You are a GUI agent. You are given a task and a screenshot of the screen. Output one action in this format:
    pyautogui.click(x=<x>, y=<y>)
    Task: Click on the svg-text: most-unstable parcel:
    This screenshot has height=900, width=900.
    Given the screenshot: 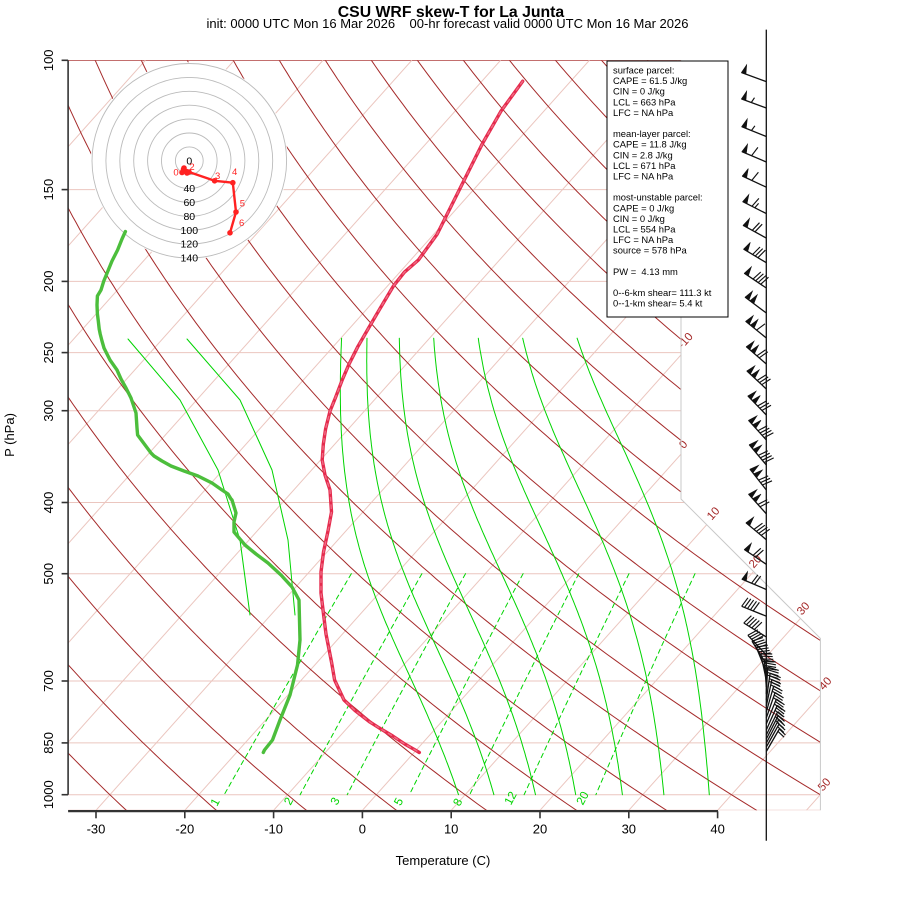 What is the action you would take?
    pyautogui.click(x=658, y=197)
    